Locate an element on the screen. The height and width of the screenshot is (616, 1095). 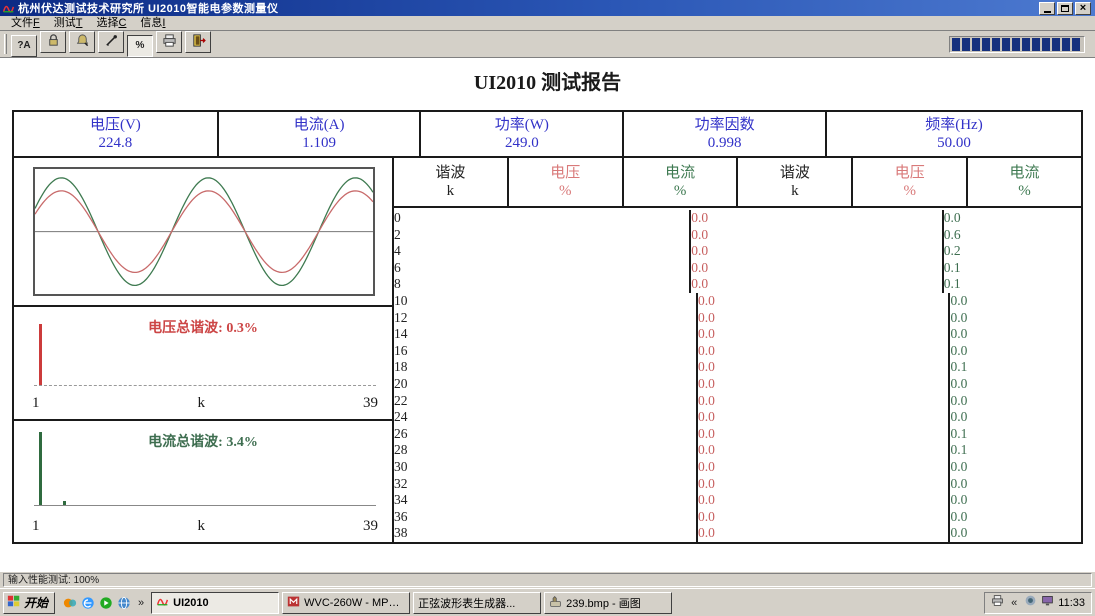
windows-logo-icon is located at coordinates (14, 602).